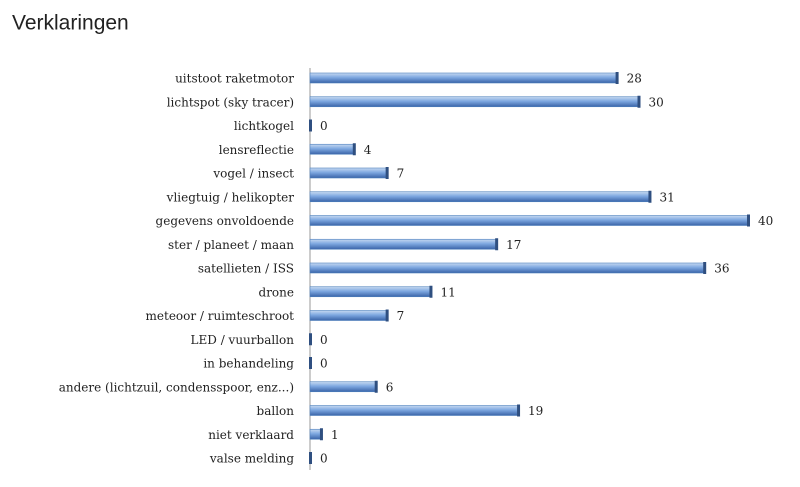  What do you see at coordinates (230, 102) in the screenshot?
I see `category-label: lichtspot (sky tracer)` at bounding box center [230, 102].